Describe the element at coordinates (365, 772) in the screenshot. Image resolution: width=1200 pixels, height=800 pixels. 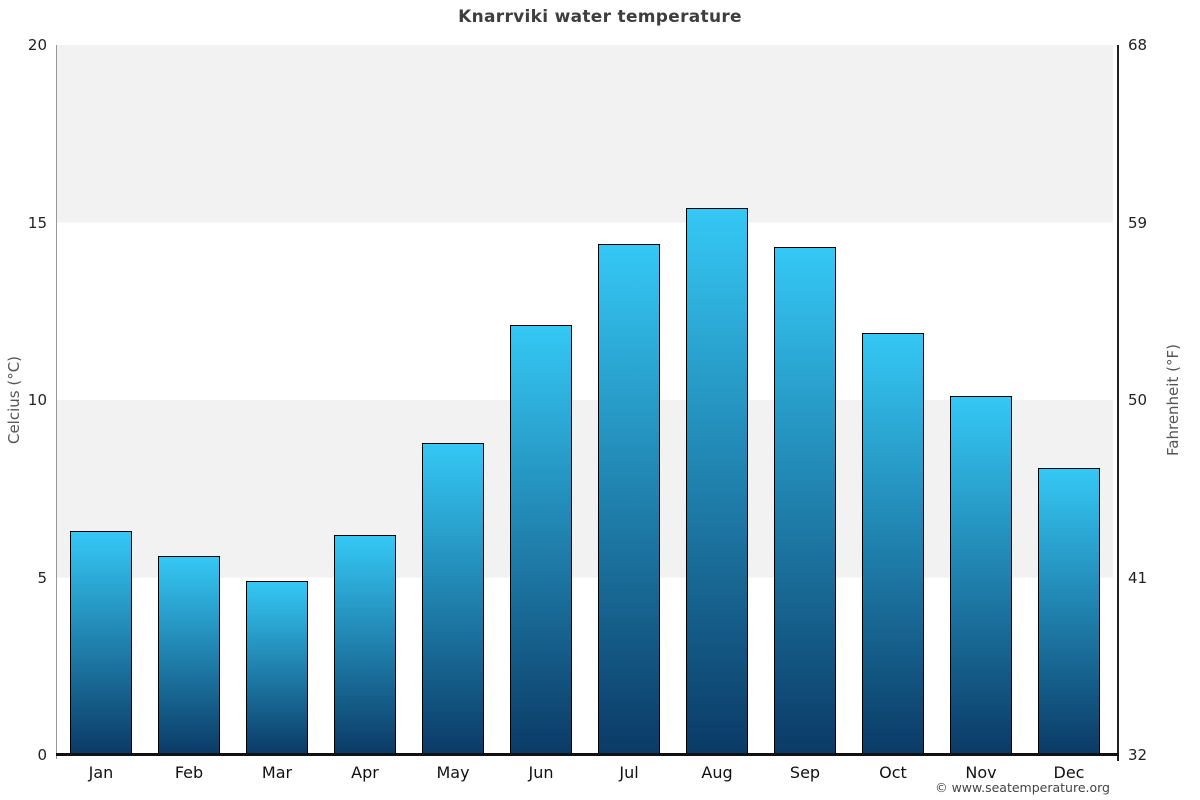
I see `x-tick-apr: Apr` at that location.